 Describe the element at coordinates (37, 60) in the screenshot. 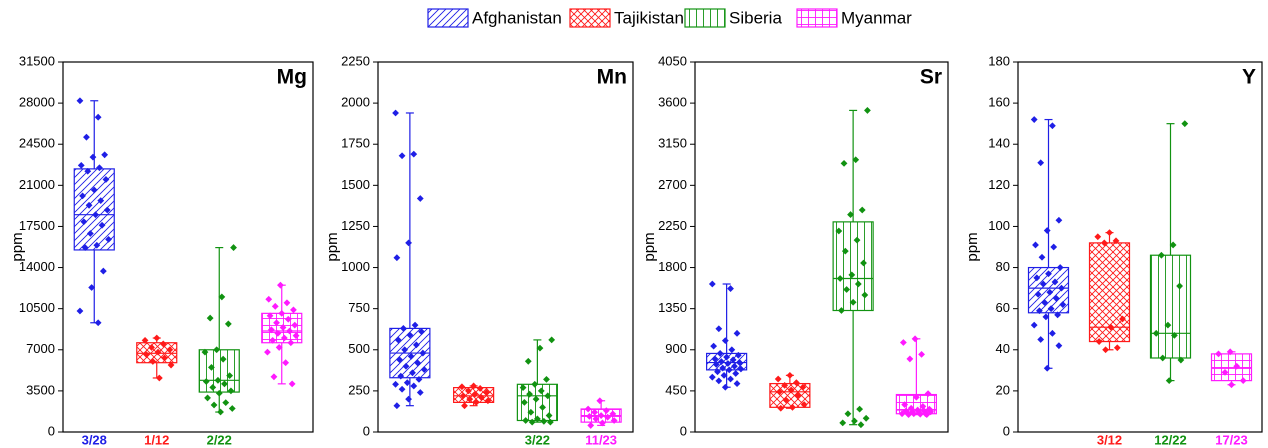

I see `y-tick-label: 31500` at that location.